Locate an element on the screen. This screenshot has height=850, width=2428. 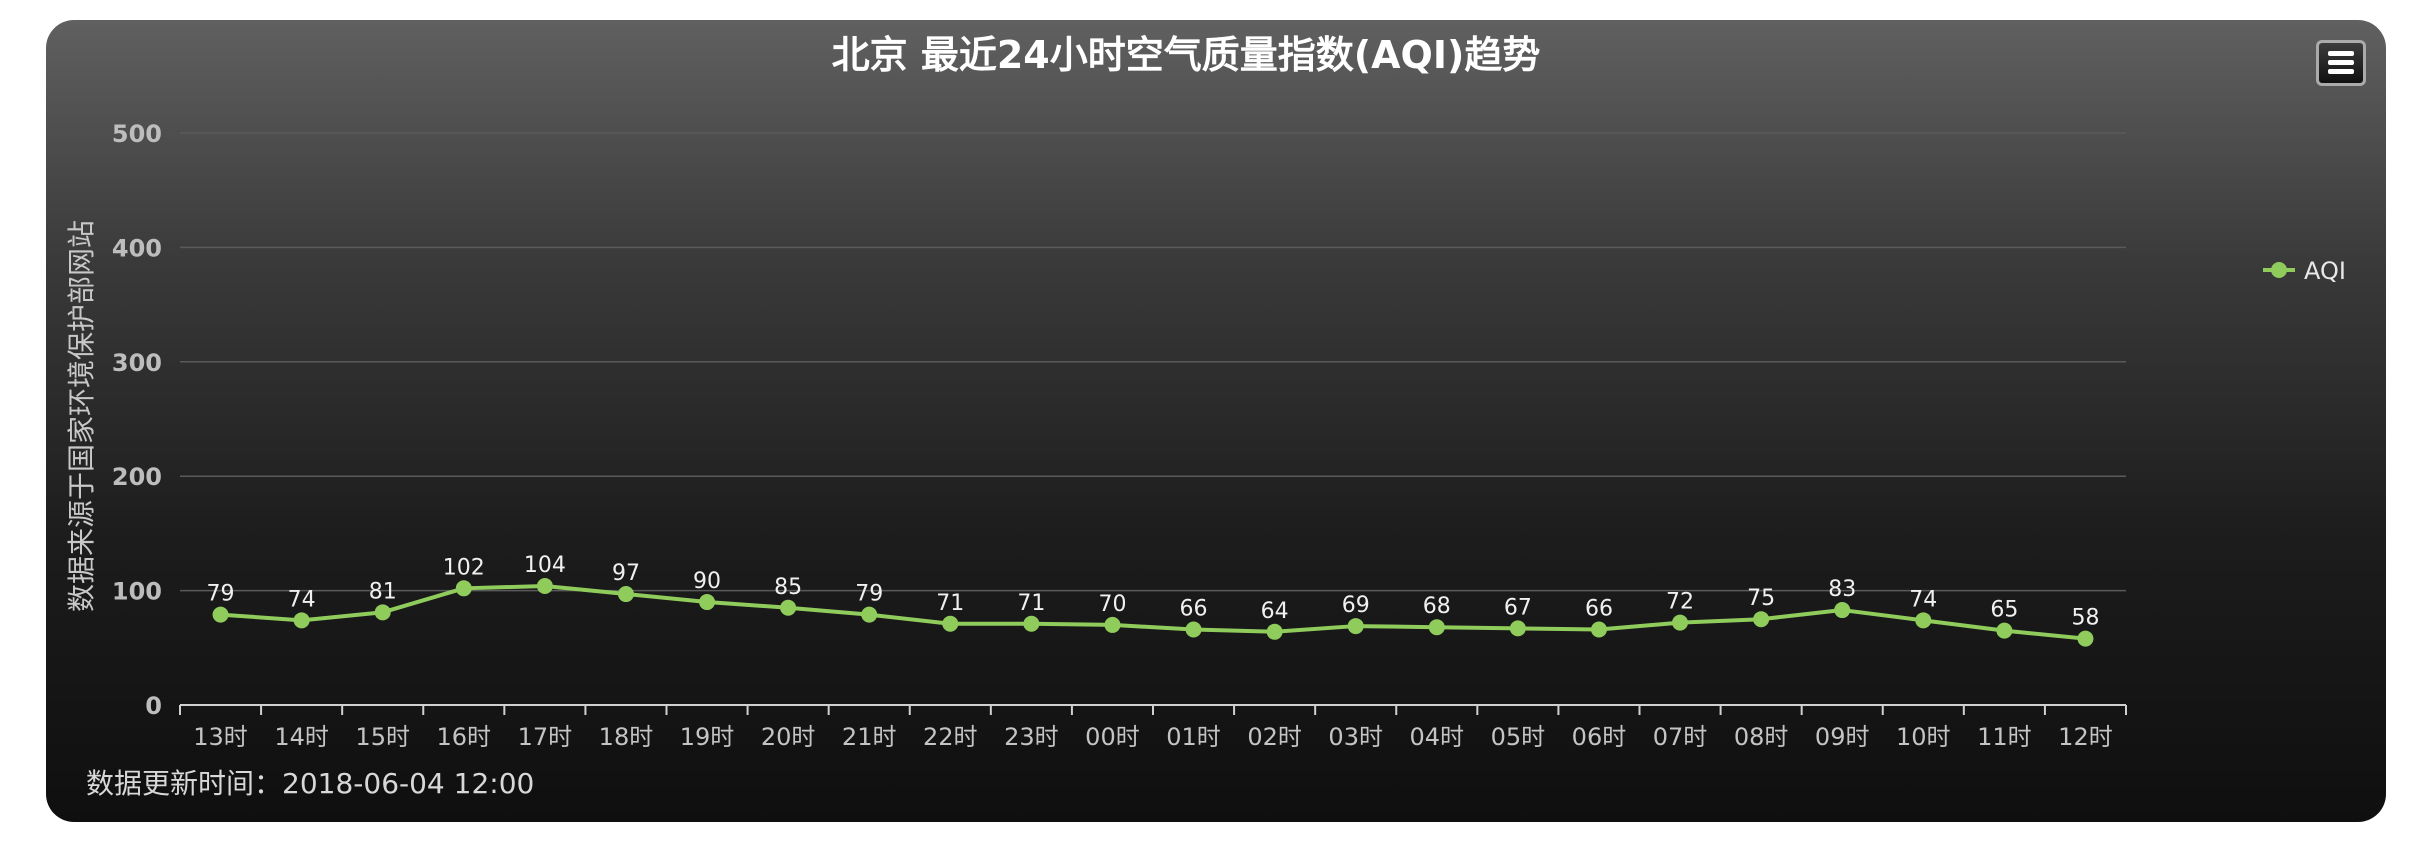
x-tick-label: 08时 is located at coordinates (1761, 737).